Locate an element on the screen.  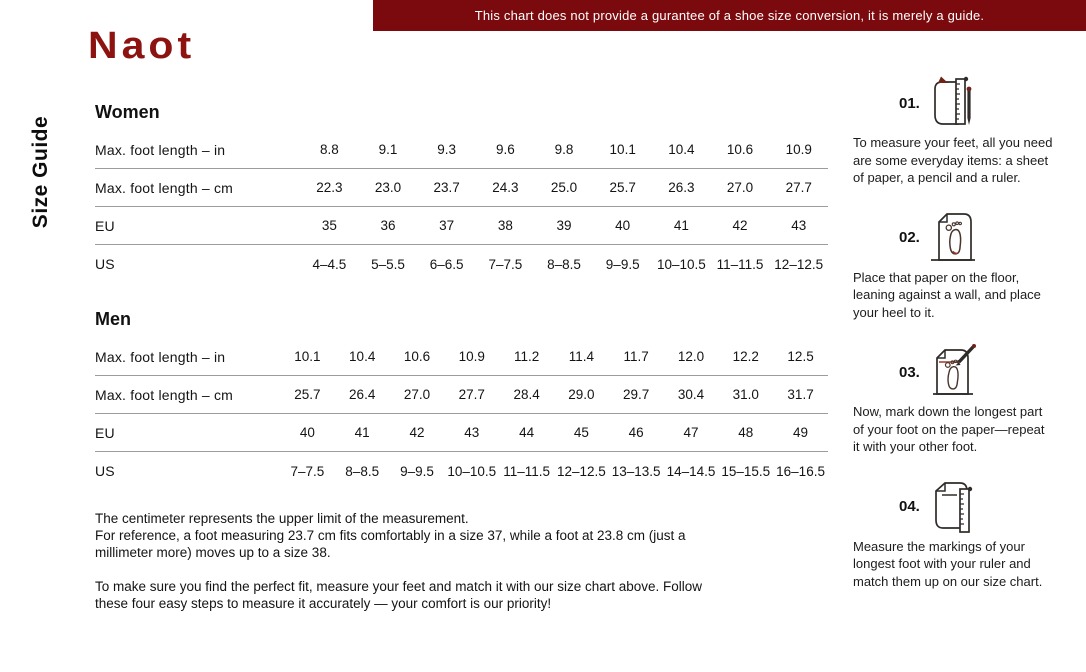
size-value: 36 is located at coordinates (388, 225).